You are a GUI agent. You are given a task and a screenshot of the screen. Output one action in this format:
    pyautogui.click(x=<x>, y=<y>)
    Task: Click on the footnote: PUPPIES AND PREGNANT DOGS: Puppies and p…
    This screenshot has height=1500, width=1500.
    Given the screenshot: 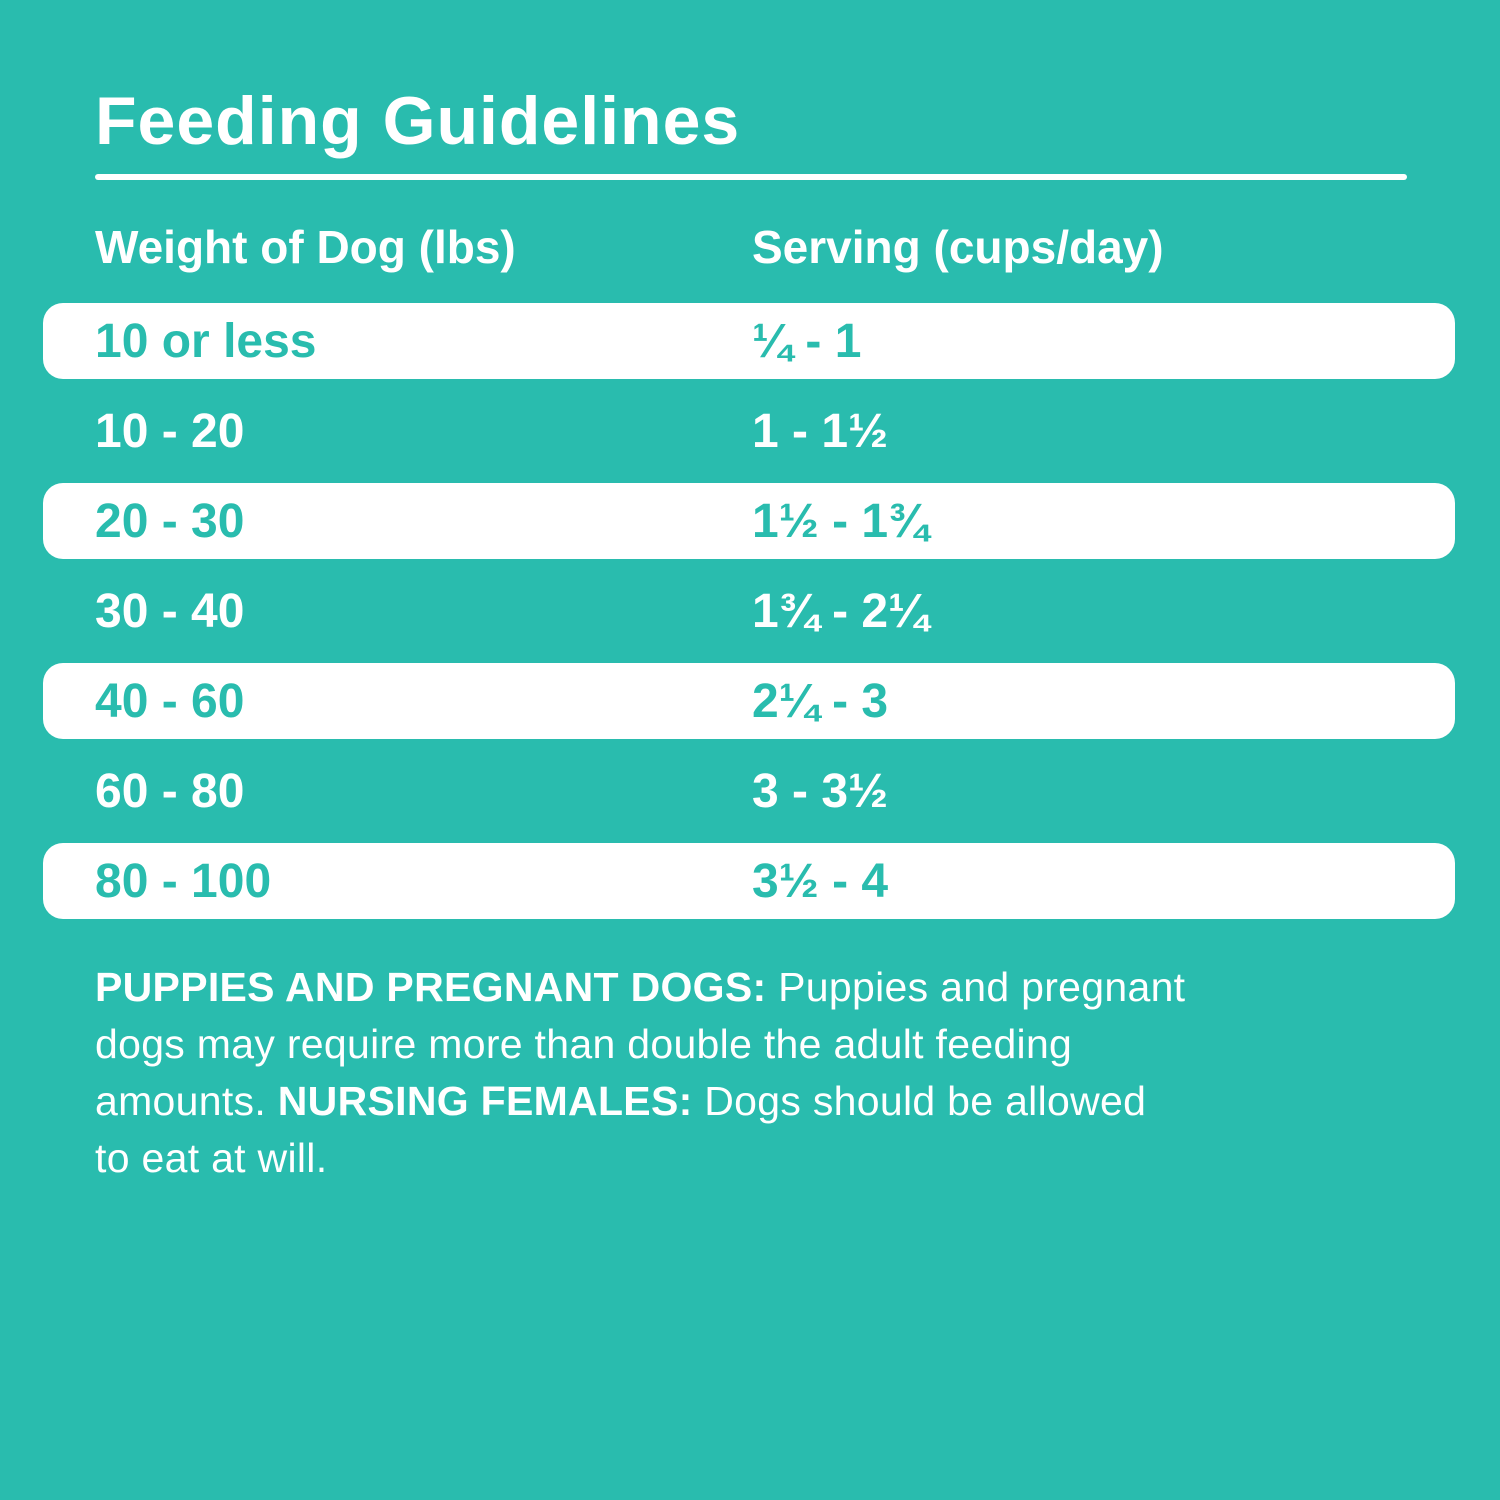 What is the action you would take?
    pyautogui.click(x=750, y=1073)
    